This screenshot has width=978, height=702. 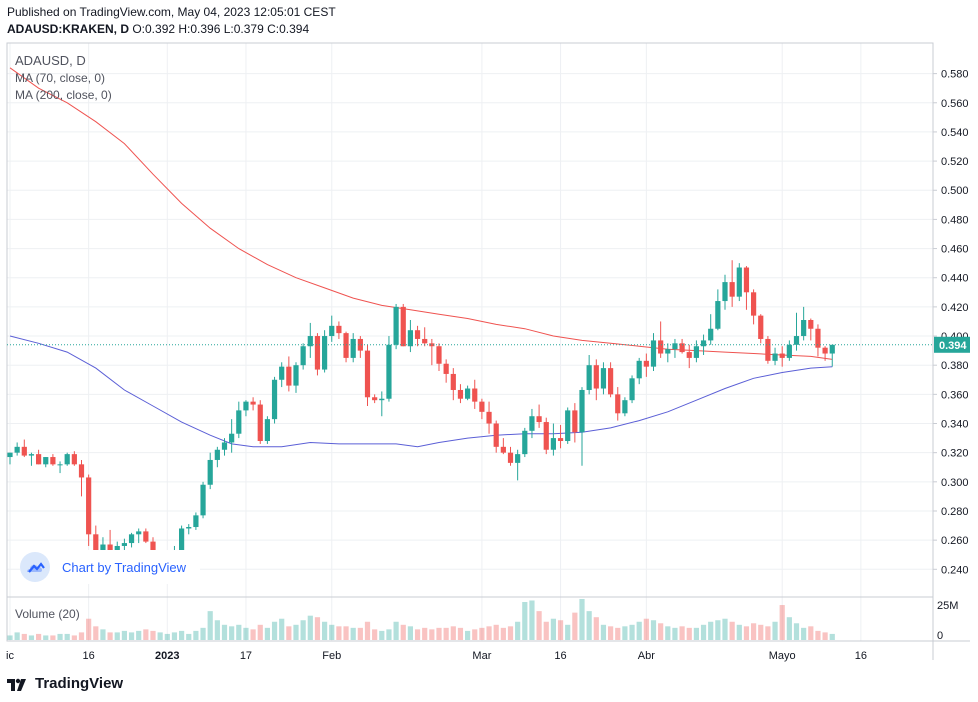 I want to click on x-tick-label: 2023, so click(x=167, y=656).